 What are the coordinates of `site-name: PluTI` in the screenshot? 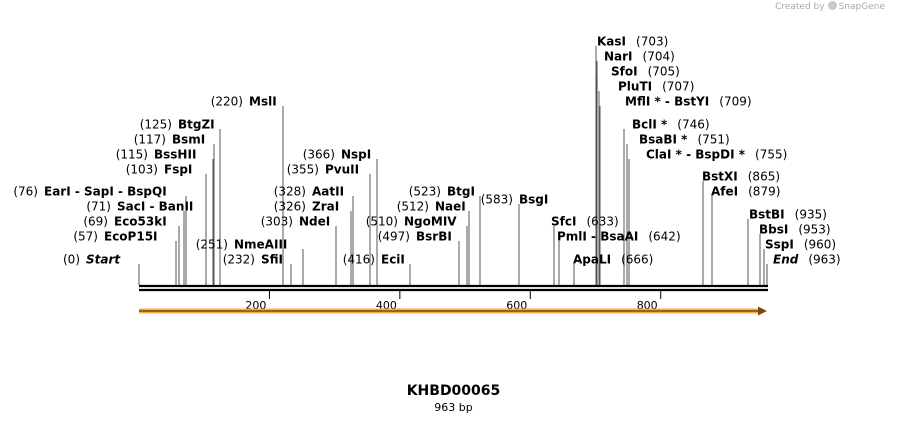 It's located at (635, 87).